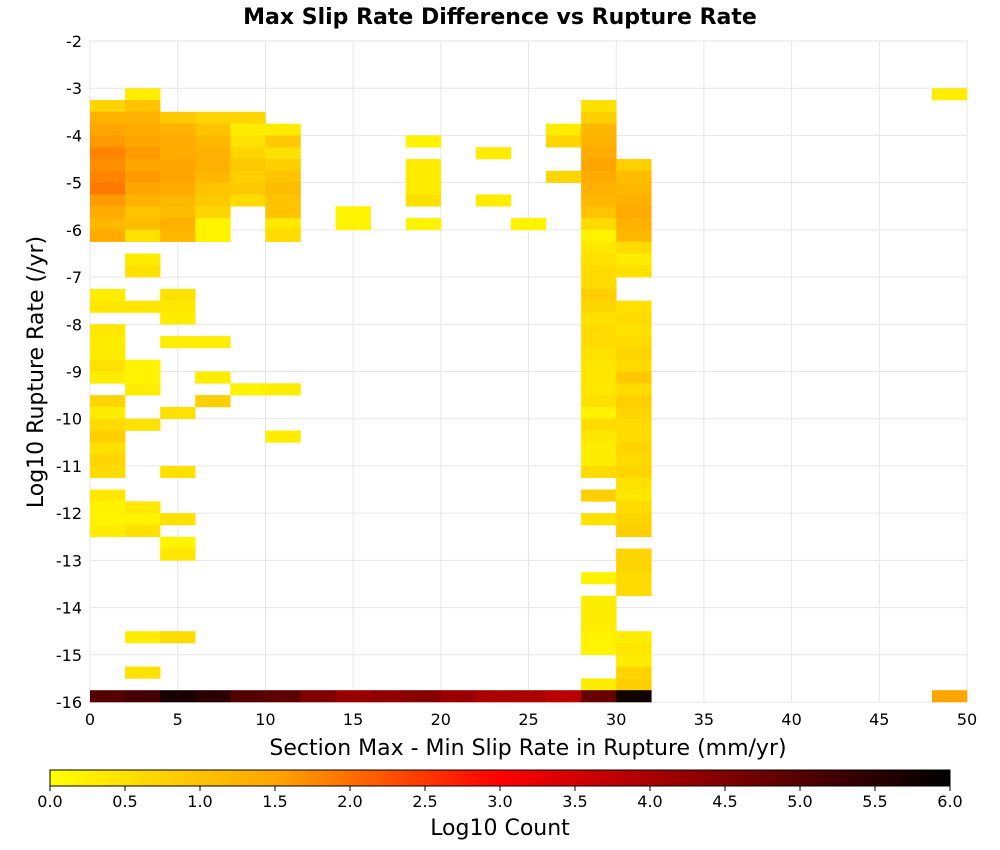 The image size is (1000, 850). Describe the element at coordinates (499, 801) in the screenshot. I see `colorbar-tick-label: 3.0` at that location.